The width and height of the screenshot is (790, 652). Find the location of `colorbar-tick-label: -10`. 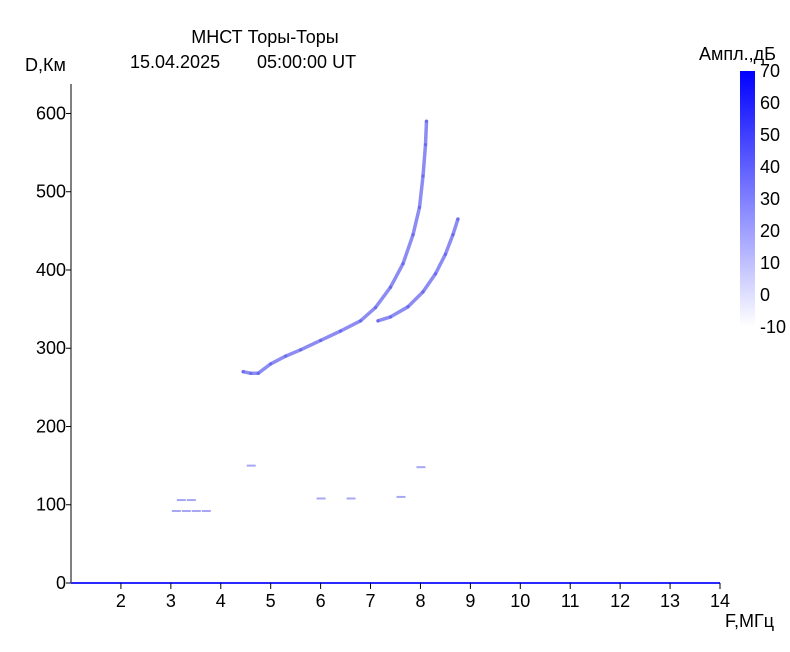

colorbar-tick-label: -10 is located at coordinates (773, 327).